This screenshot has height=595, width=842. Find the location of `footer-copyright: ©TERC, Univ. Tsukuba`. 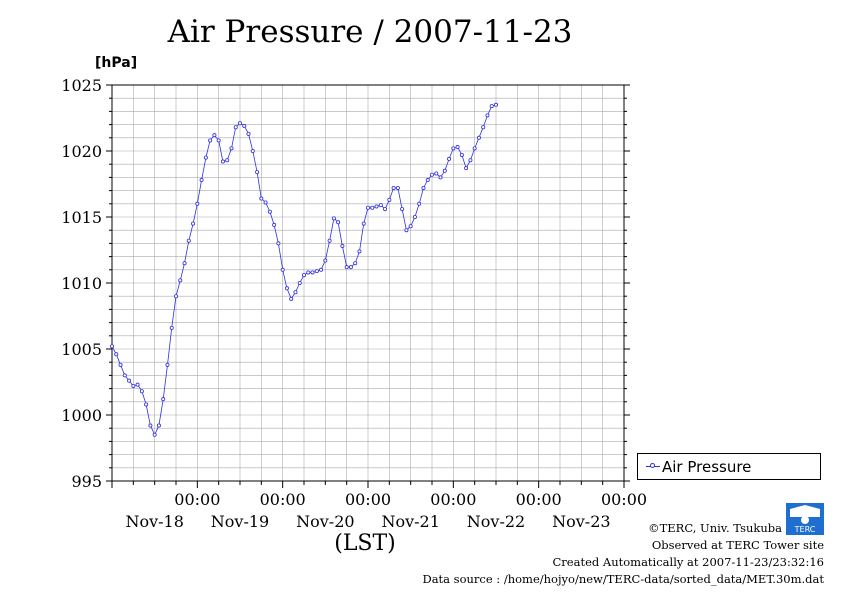

footer-copyright: ©TERC, Univ. Tsukuba is located at coordinates (715, 528).